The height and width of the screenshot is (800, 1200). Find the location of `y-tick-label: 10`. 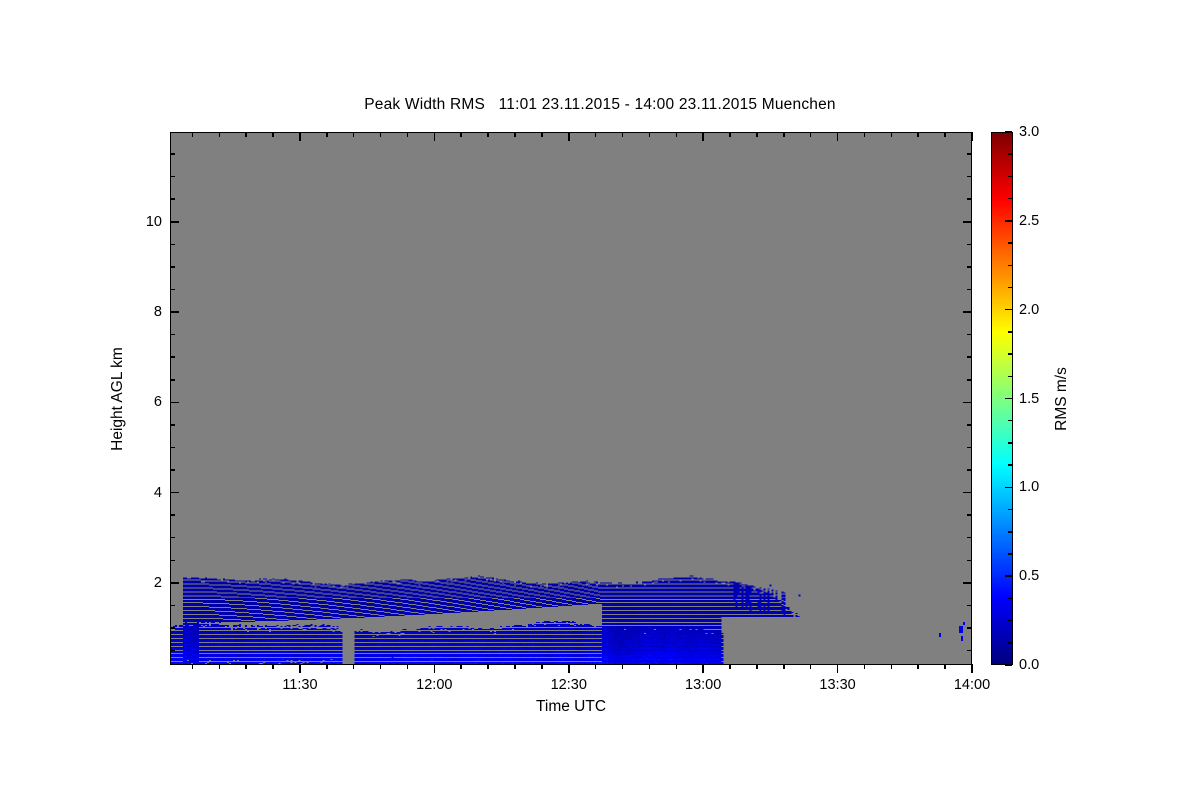

y-tick-label: 10 is located at coordinates (153, 221).